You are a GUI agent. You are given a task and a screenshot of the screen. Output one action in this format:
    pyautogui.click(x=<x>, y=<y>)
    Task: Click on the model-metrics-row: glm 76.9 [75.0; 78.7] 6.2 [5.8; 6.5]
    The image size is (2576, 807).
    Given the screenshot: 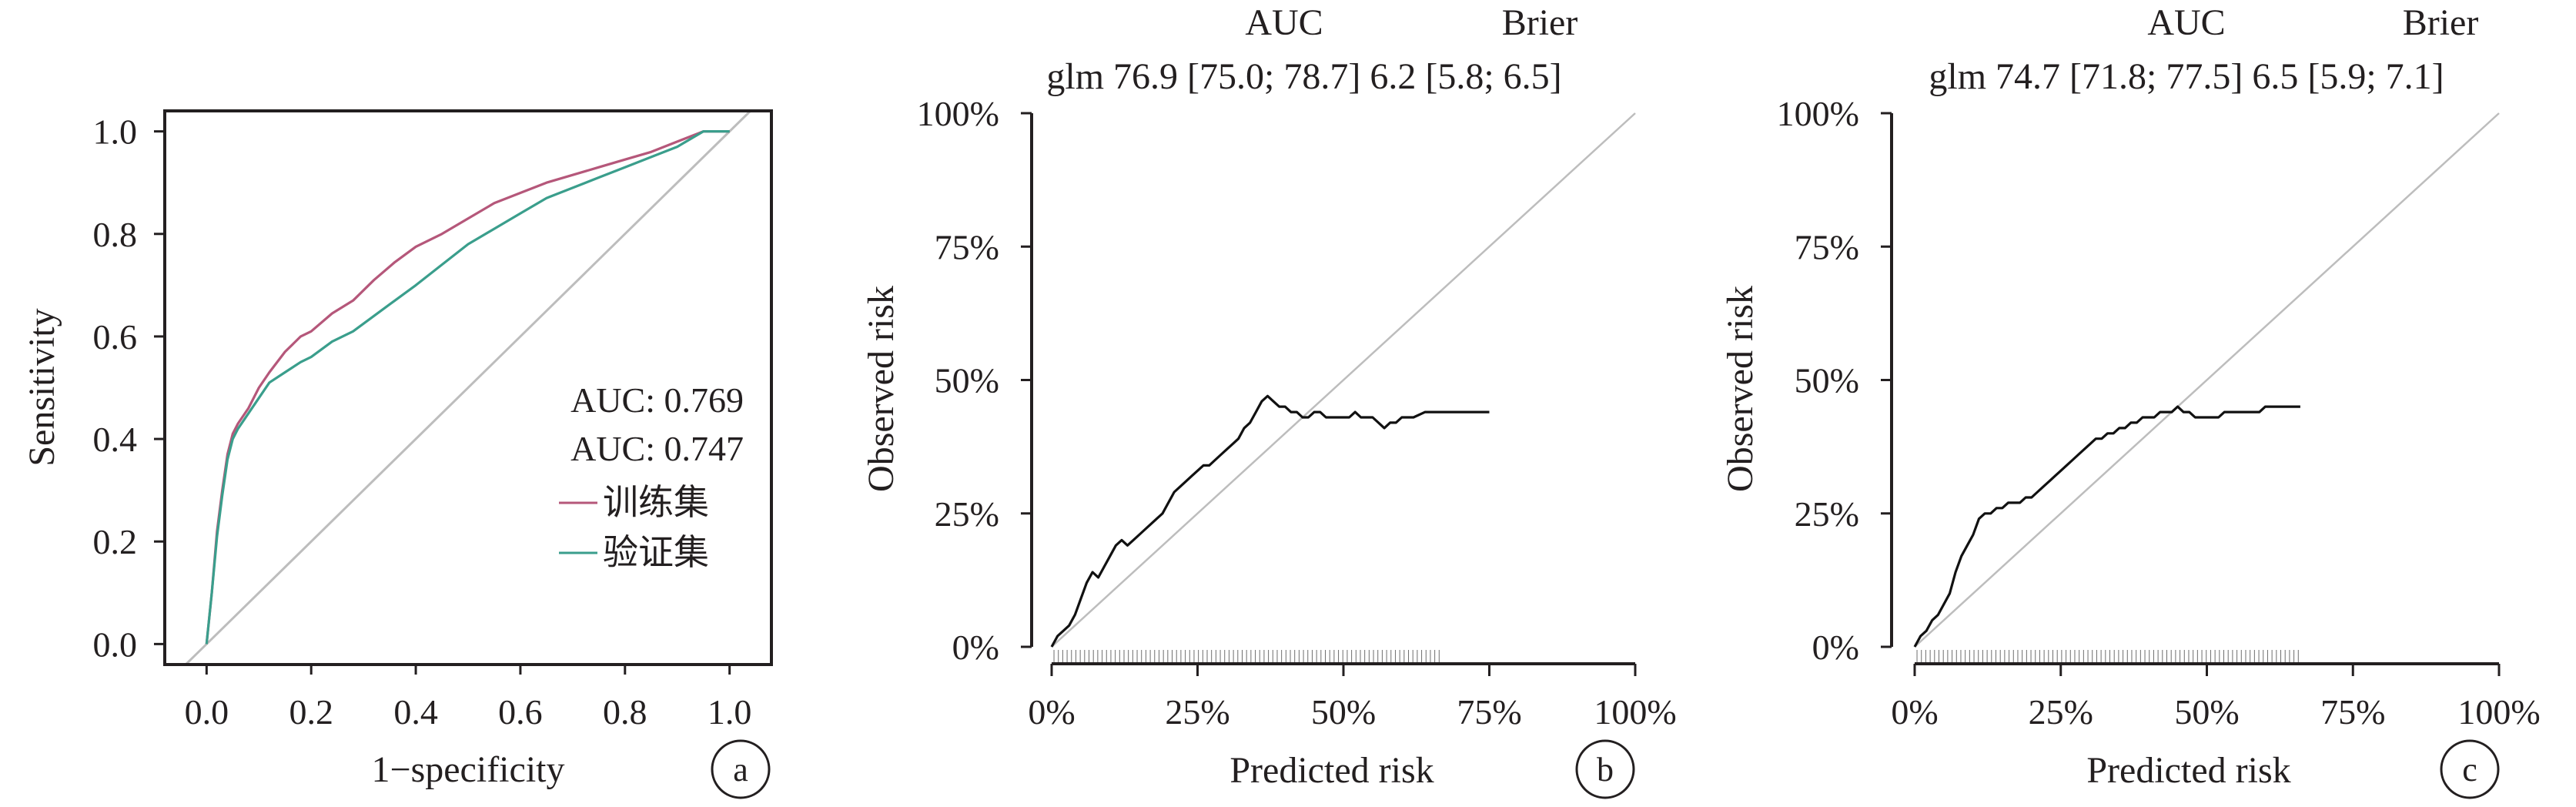 What is the action you would take?
    pyautogui.click(x=1304, y=76)
    